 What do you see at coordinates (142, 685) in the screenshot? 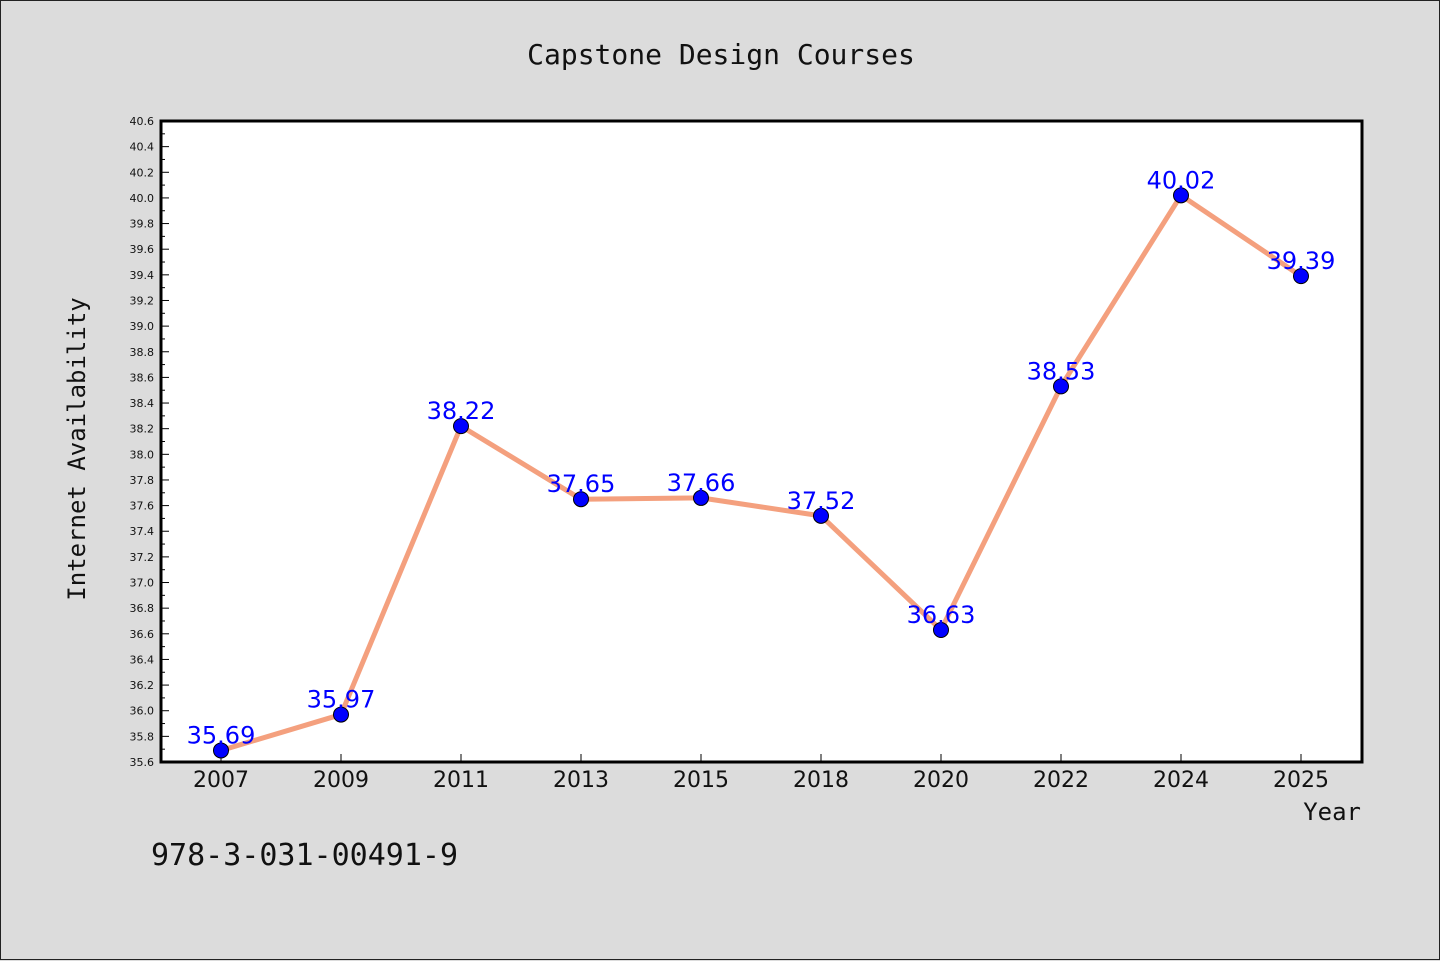
I see `y-tick-label: 36.2` at bounding box center [142, 685].